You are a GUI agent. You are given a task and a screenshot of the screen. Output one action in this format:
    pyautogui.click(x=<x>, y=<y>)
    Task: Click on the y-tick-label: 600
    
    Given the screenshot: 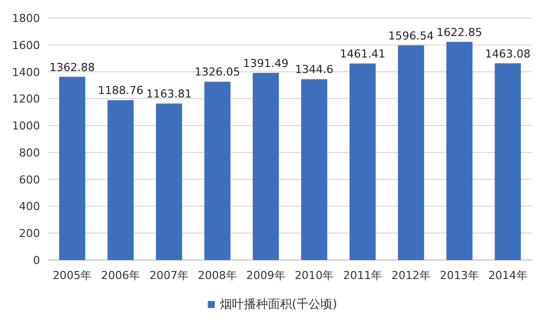 What is the action you would take?
    pyautogui.click(x=29, y=179)
    